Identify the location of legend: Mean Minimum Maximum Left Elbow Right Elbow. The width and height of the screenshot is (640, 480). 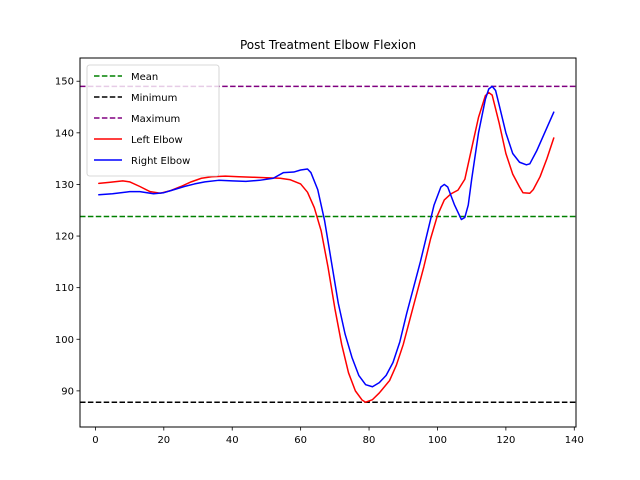
(153, 120).